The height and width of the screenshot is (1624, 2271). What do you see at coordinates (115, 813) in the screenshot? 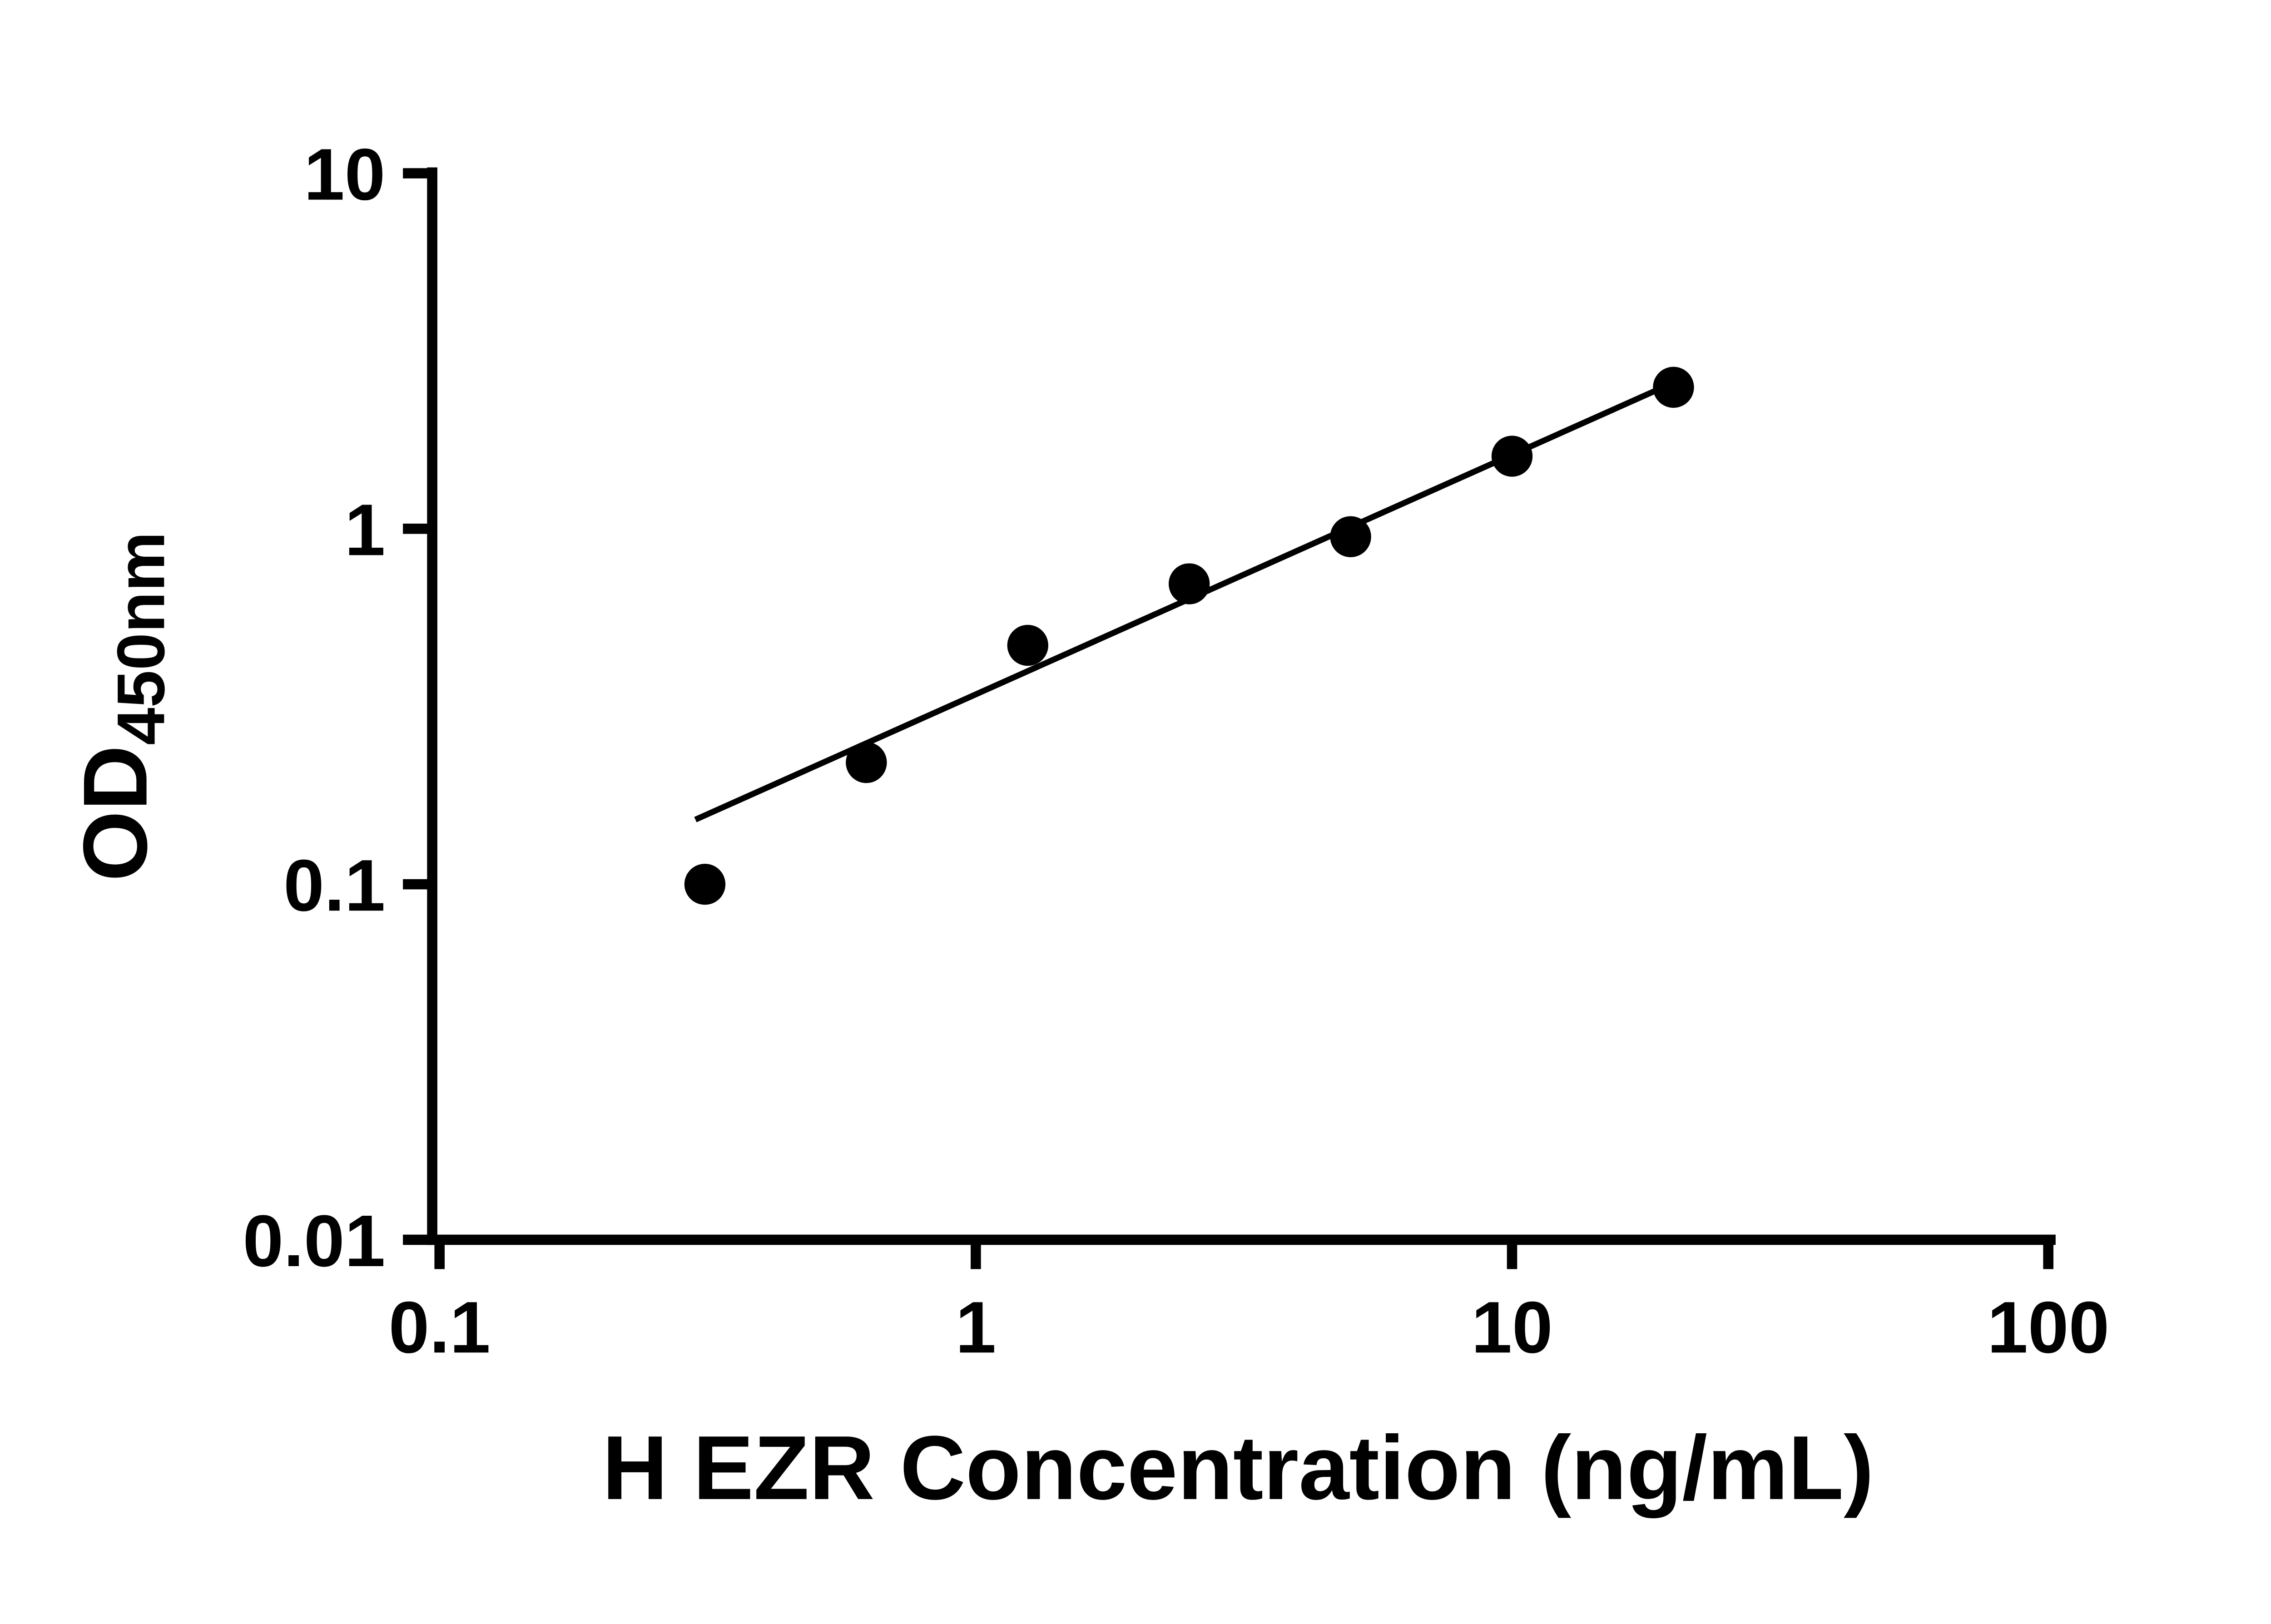
I see `y-axis-title-main: OD` at bounding box center [115, 813].